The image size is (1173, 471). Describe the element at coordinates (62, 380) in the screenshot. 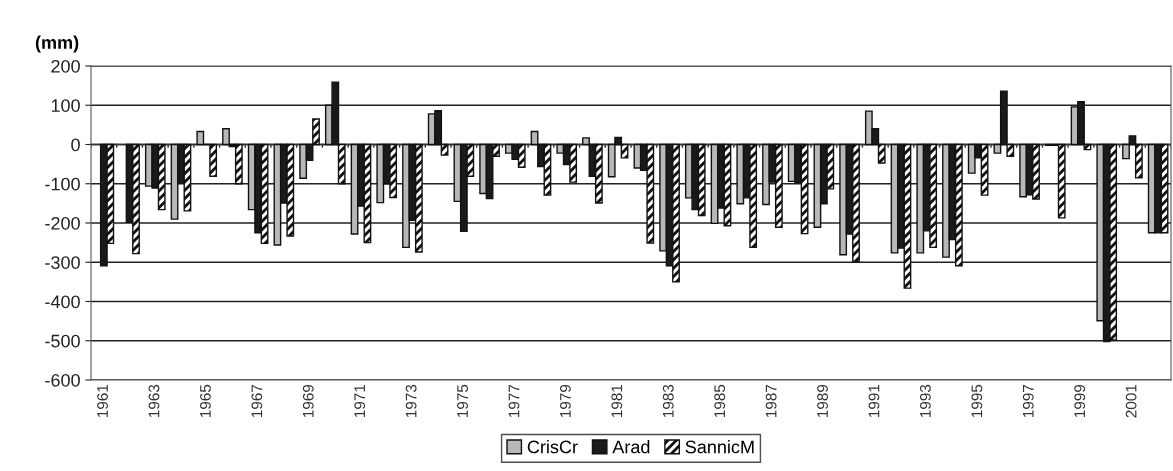

I see `y-tick-label: -600` at that location.